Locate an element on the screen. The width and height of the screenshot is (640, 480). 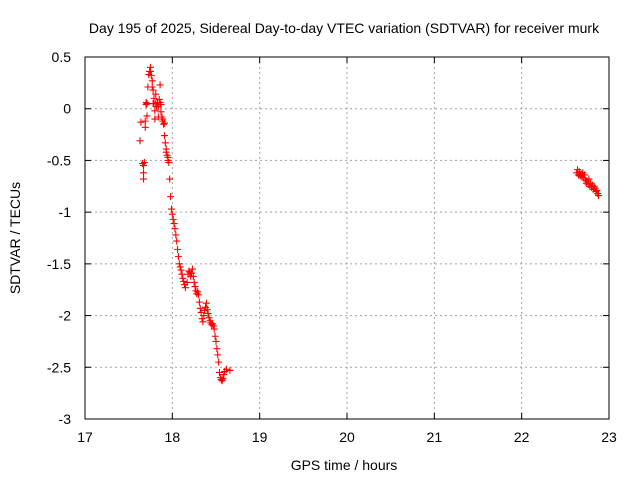
y-tick-label: -3 is located at coordinates (65, 419).